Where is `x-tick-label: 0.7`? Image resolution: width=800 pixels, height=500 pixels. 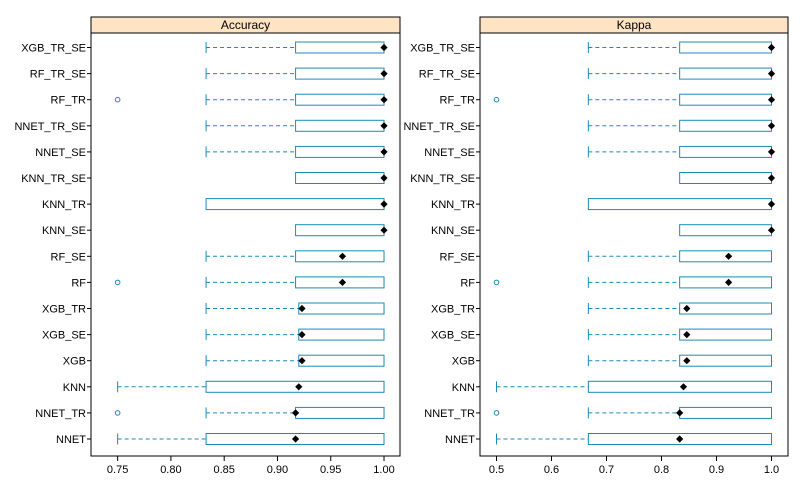 x-tick-label: 0.7 is located at coordinates (606, 470).